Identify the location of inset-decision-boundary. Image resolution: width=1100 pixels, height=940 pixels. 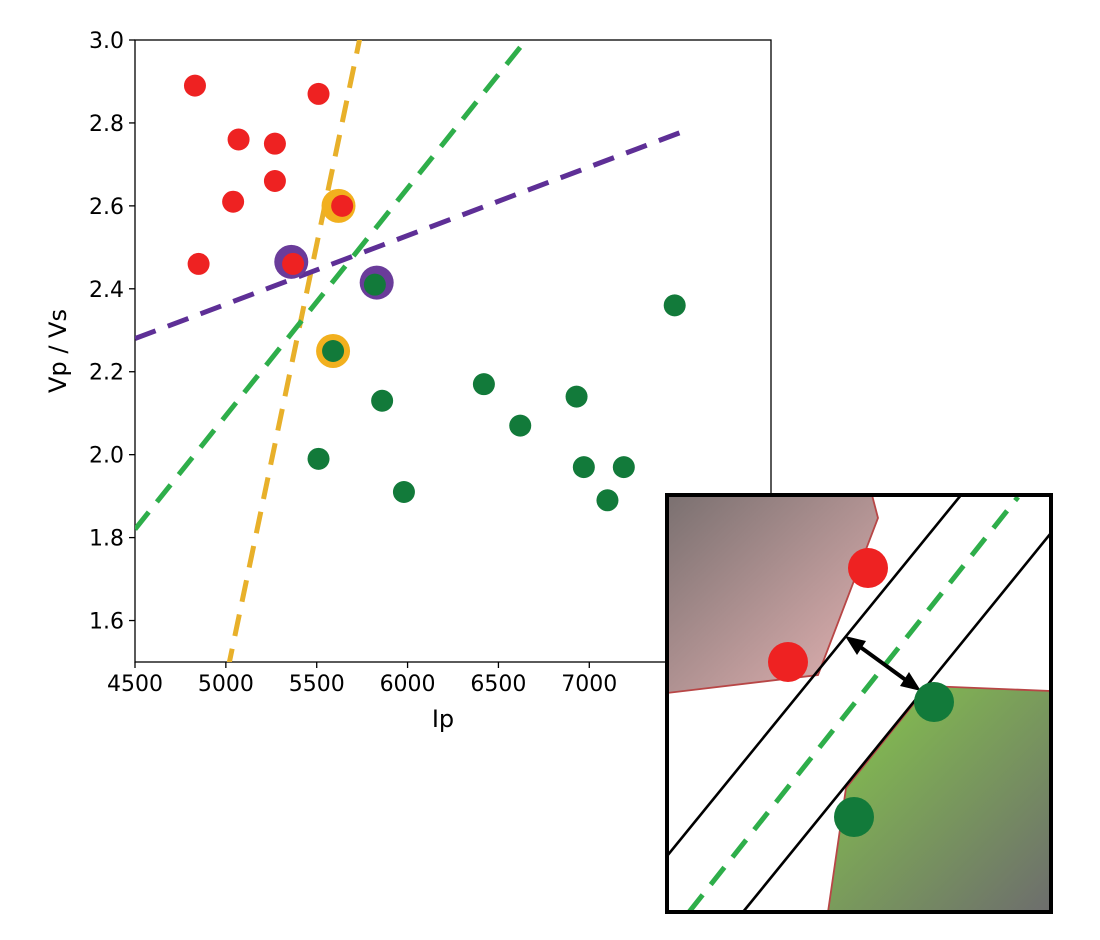
(853, 703).